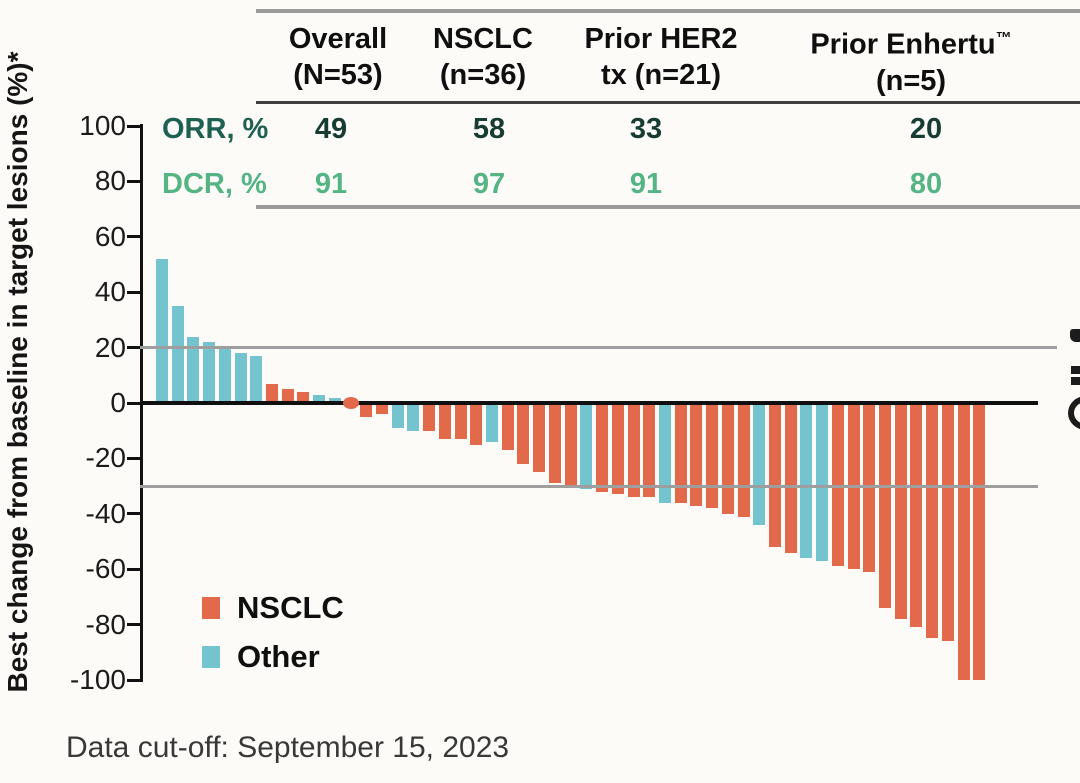 The width and height of the screenshot is (1080, 783). Describe the element at coordinates (598, 348) in the screenshot. I see `reference-line-plus20` at that location.